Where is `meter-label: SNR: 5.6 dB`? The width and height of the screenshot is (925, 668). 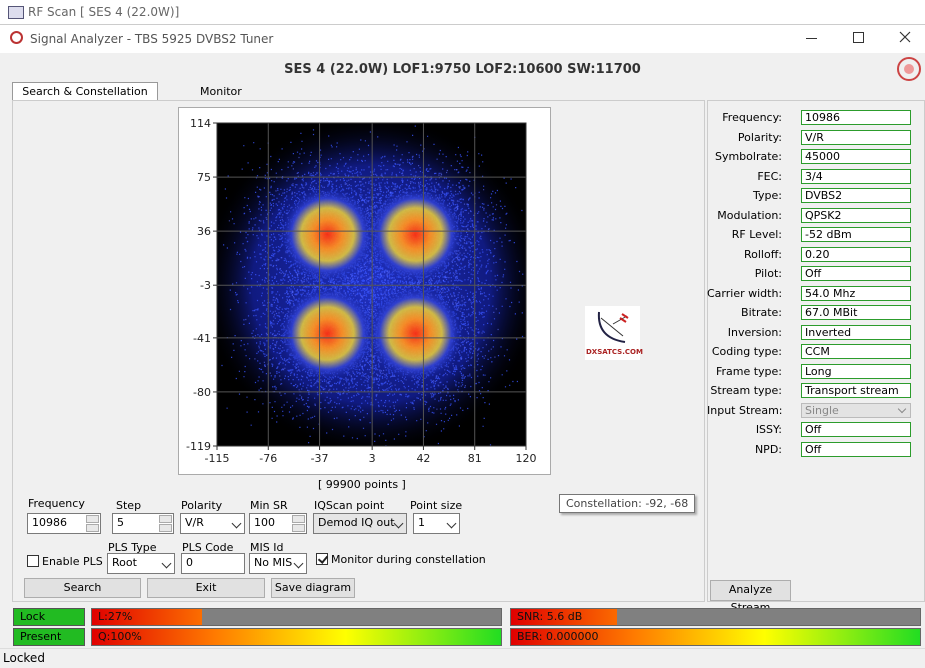 meter-label: SNR: 5.6 dB is located at coordinates (550, 616).